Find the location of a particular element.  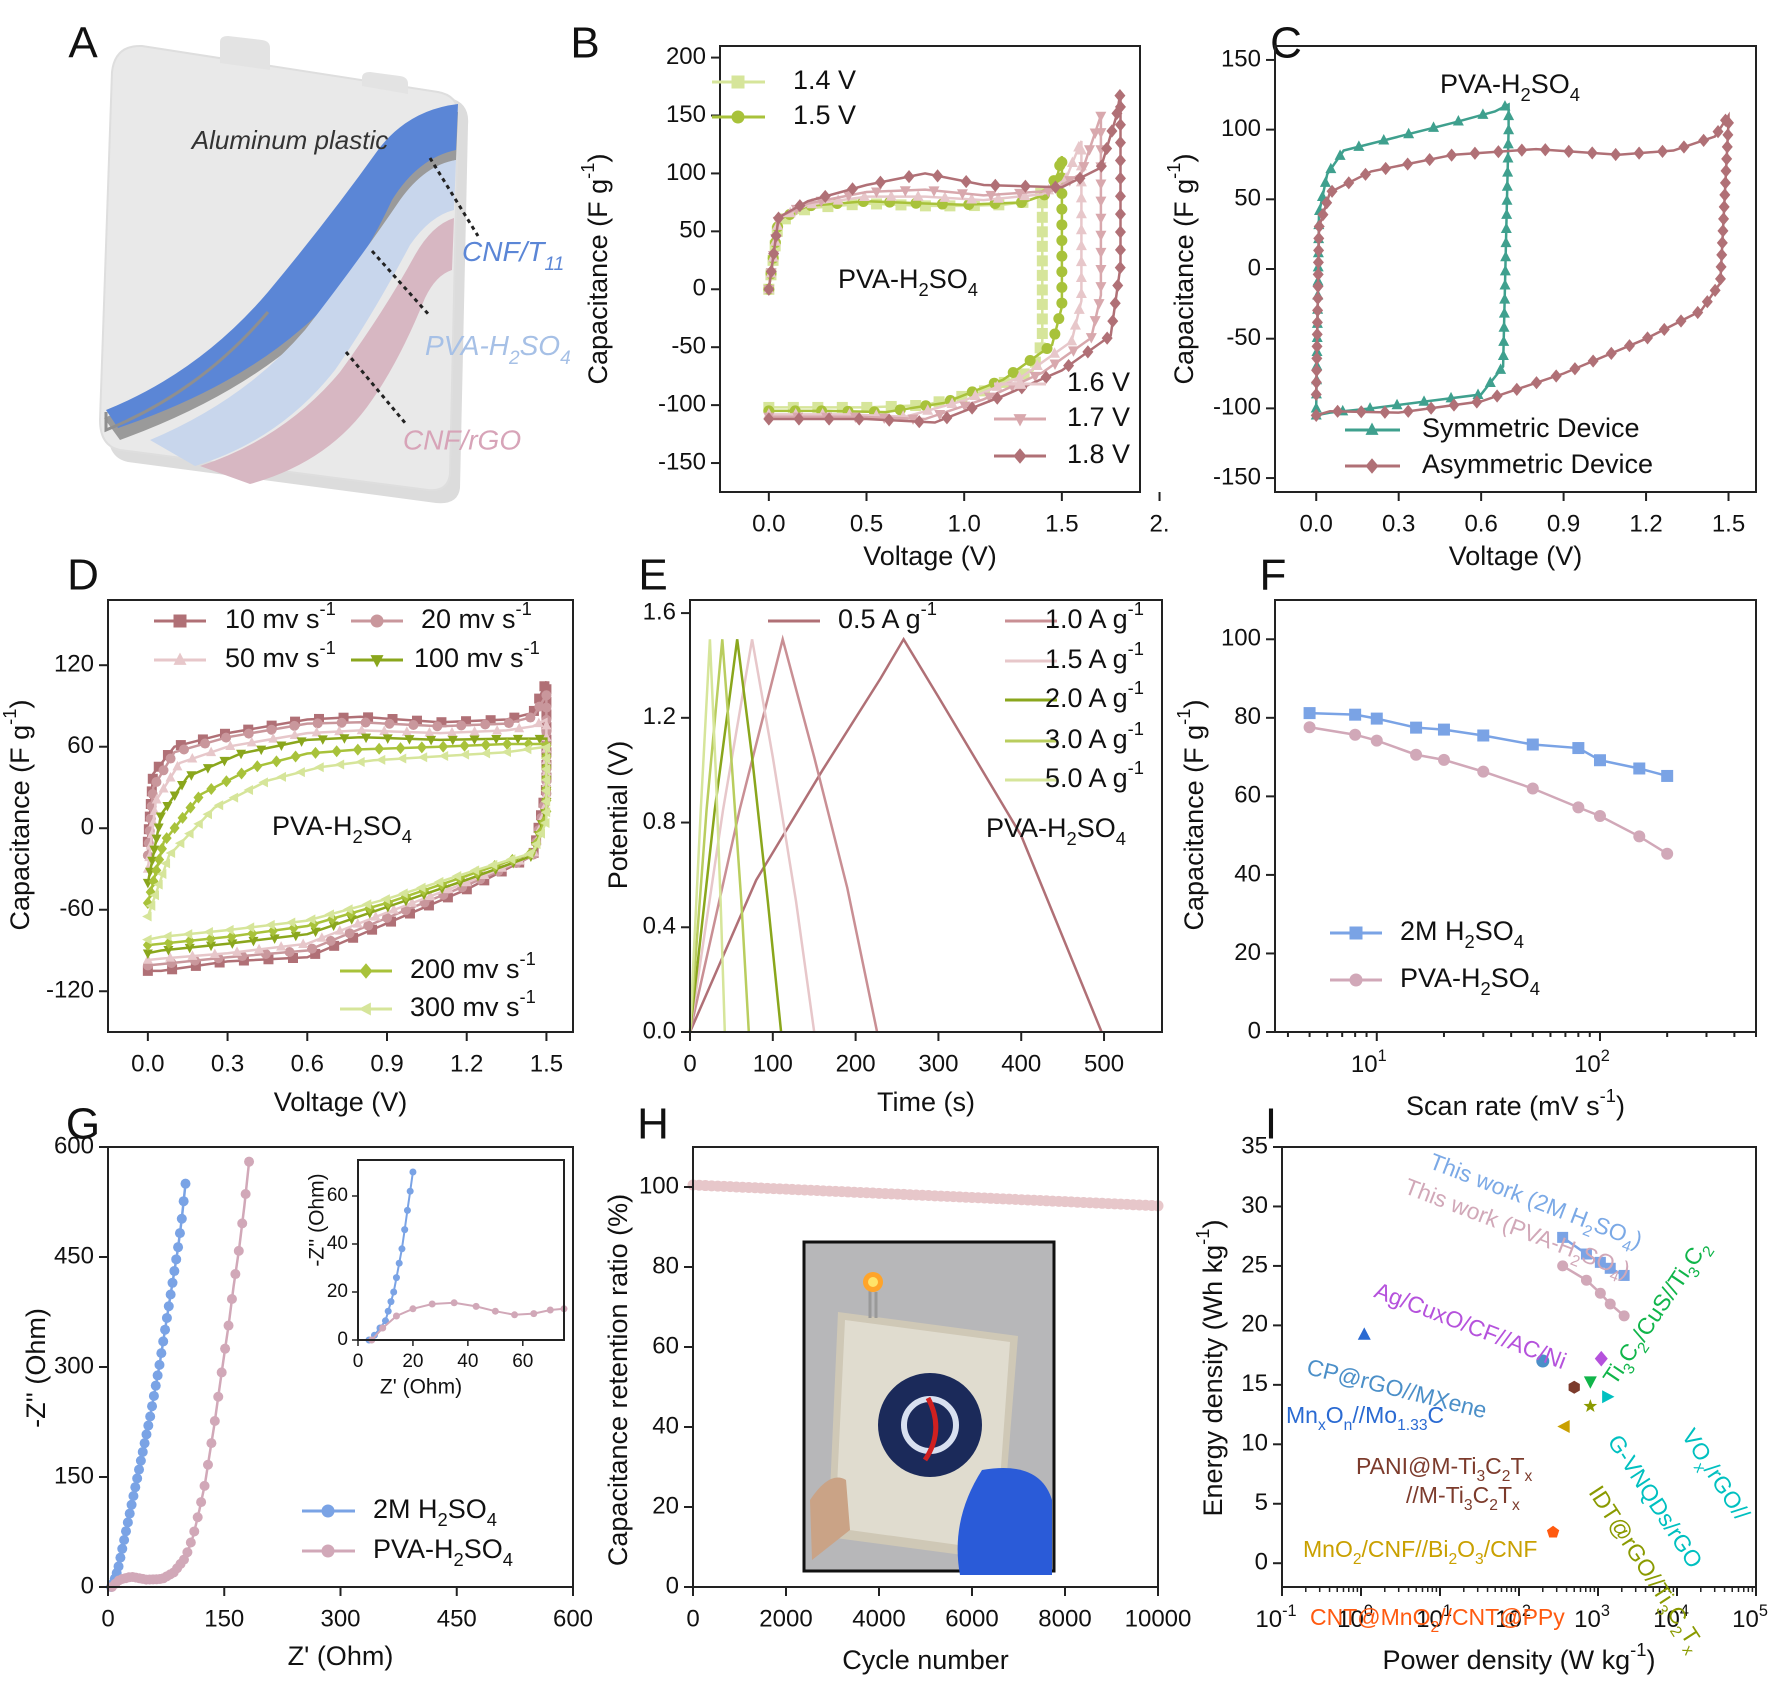

text-part: 10 is located at coordinates (1587, 1064).